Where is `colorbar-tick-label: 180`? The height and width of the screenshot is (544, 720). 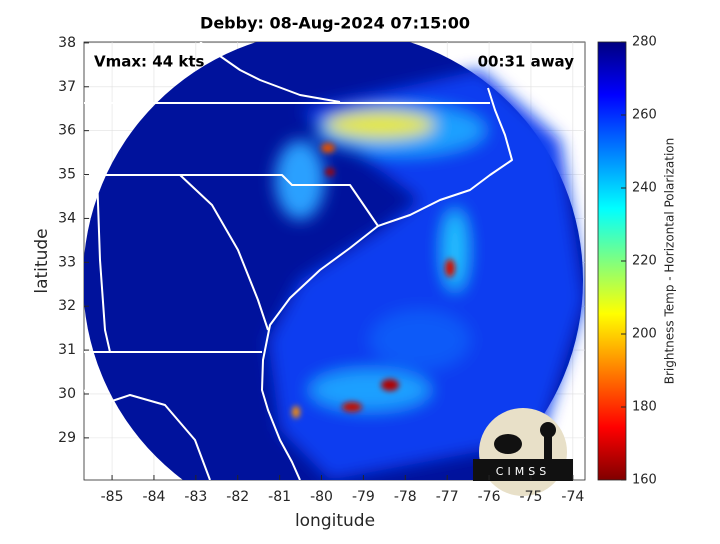
colorbar-tick-label: 180 is located at coordinates (644, 407).